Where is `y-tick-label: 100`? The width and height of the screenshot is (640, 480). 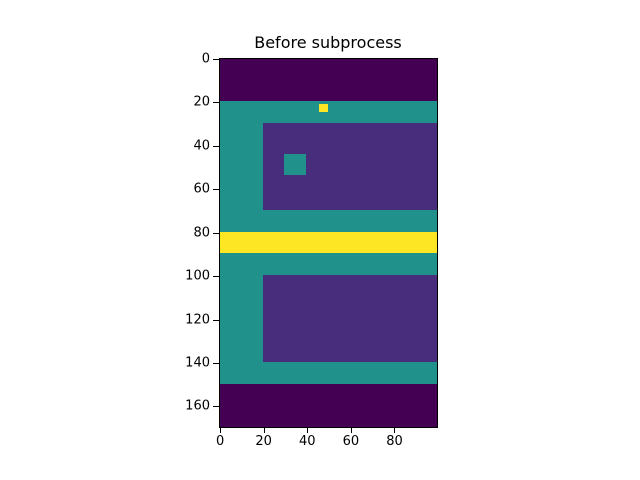 y-tick-label: 100 is located at coordinates (197, 276).